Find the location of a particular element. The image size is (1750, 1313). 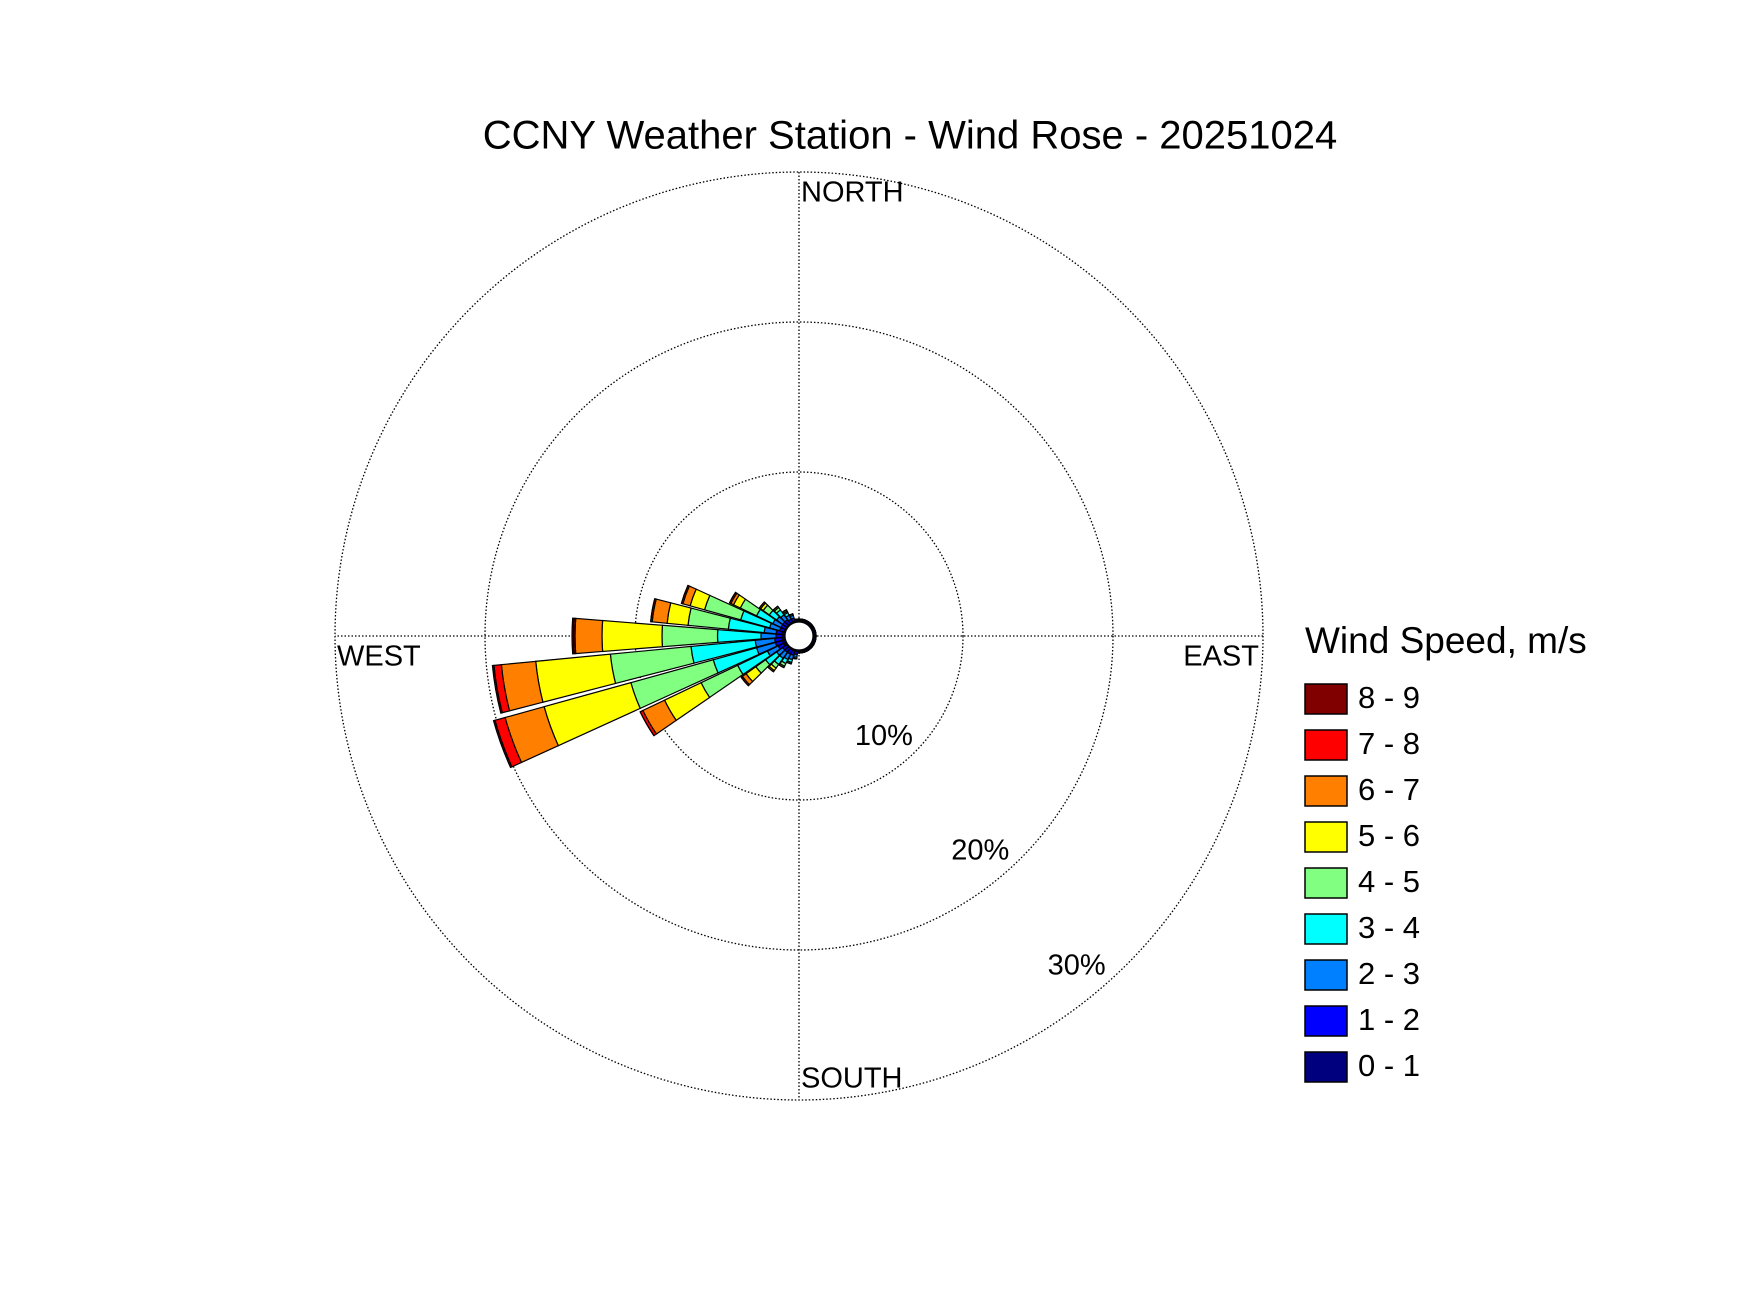

direction-label: NORTH is located at coordinates (852, 193).